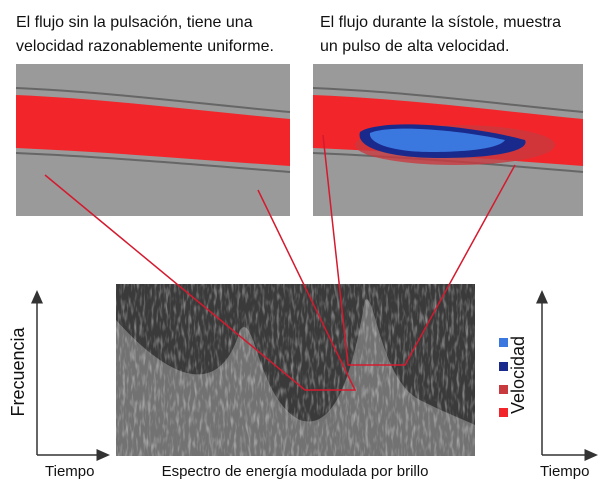  I want to click on caption-line: El flujo durante la sístole, muestra, so click(440, 22).